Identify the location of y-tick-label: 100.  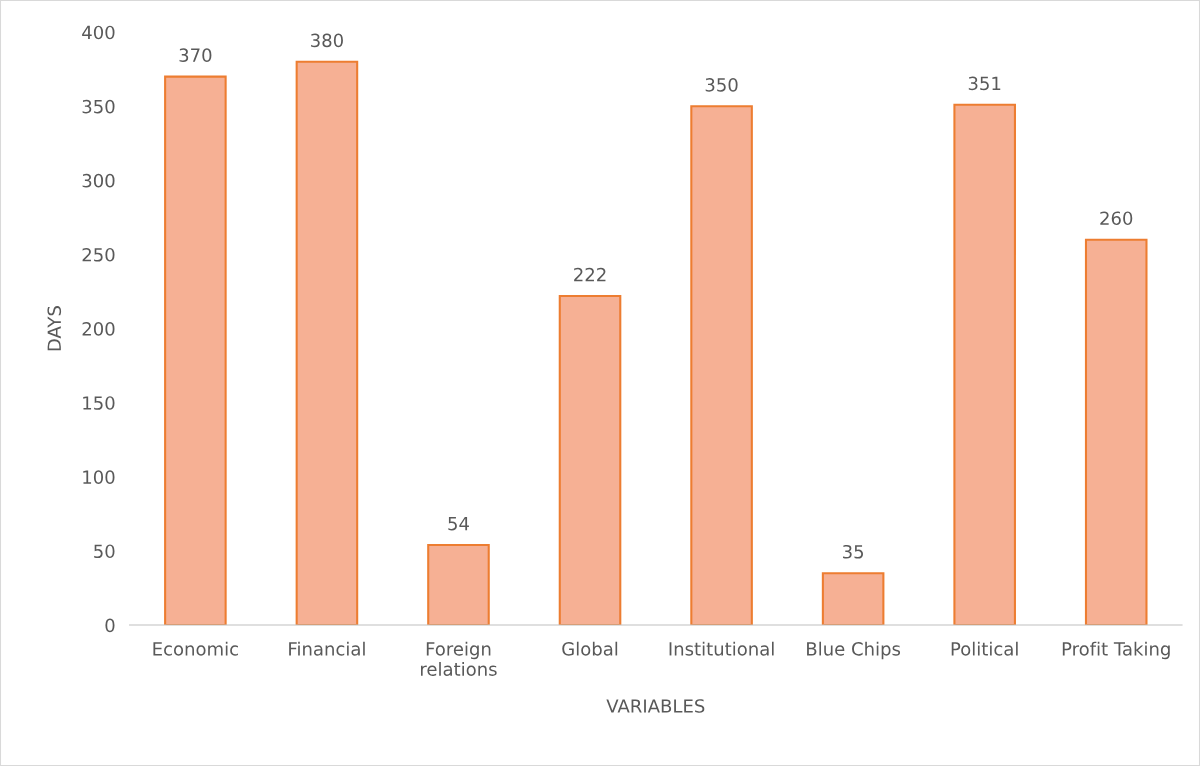
(99, 477).